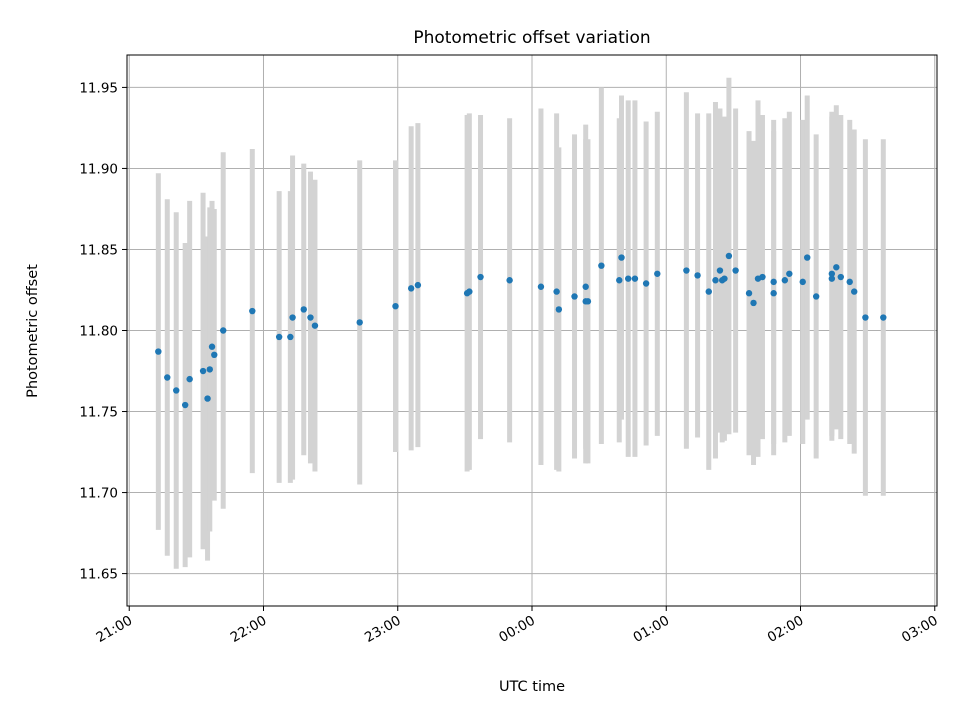  Describe the element at coordinates (98, 494) in the screenshot. I see `y-tick-label: 11.70` at that location.